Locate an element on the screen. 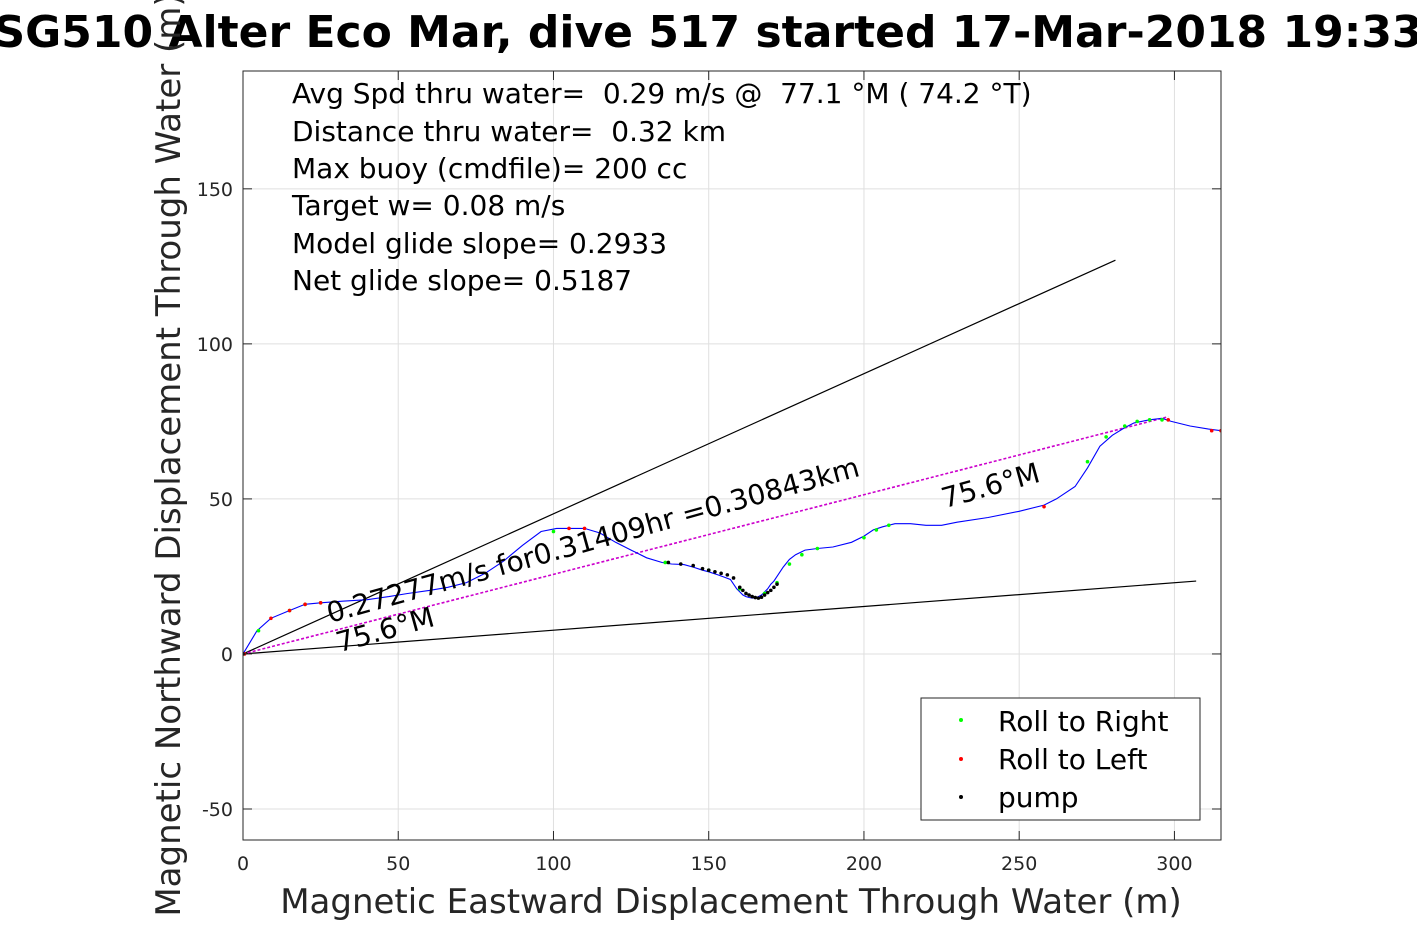 The height and width of the screenshot is (945, 1417). x-tick-label-3: 150 is located at coordinates (709, 864).